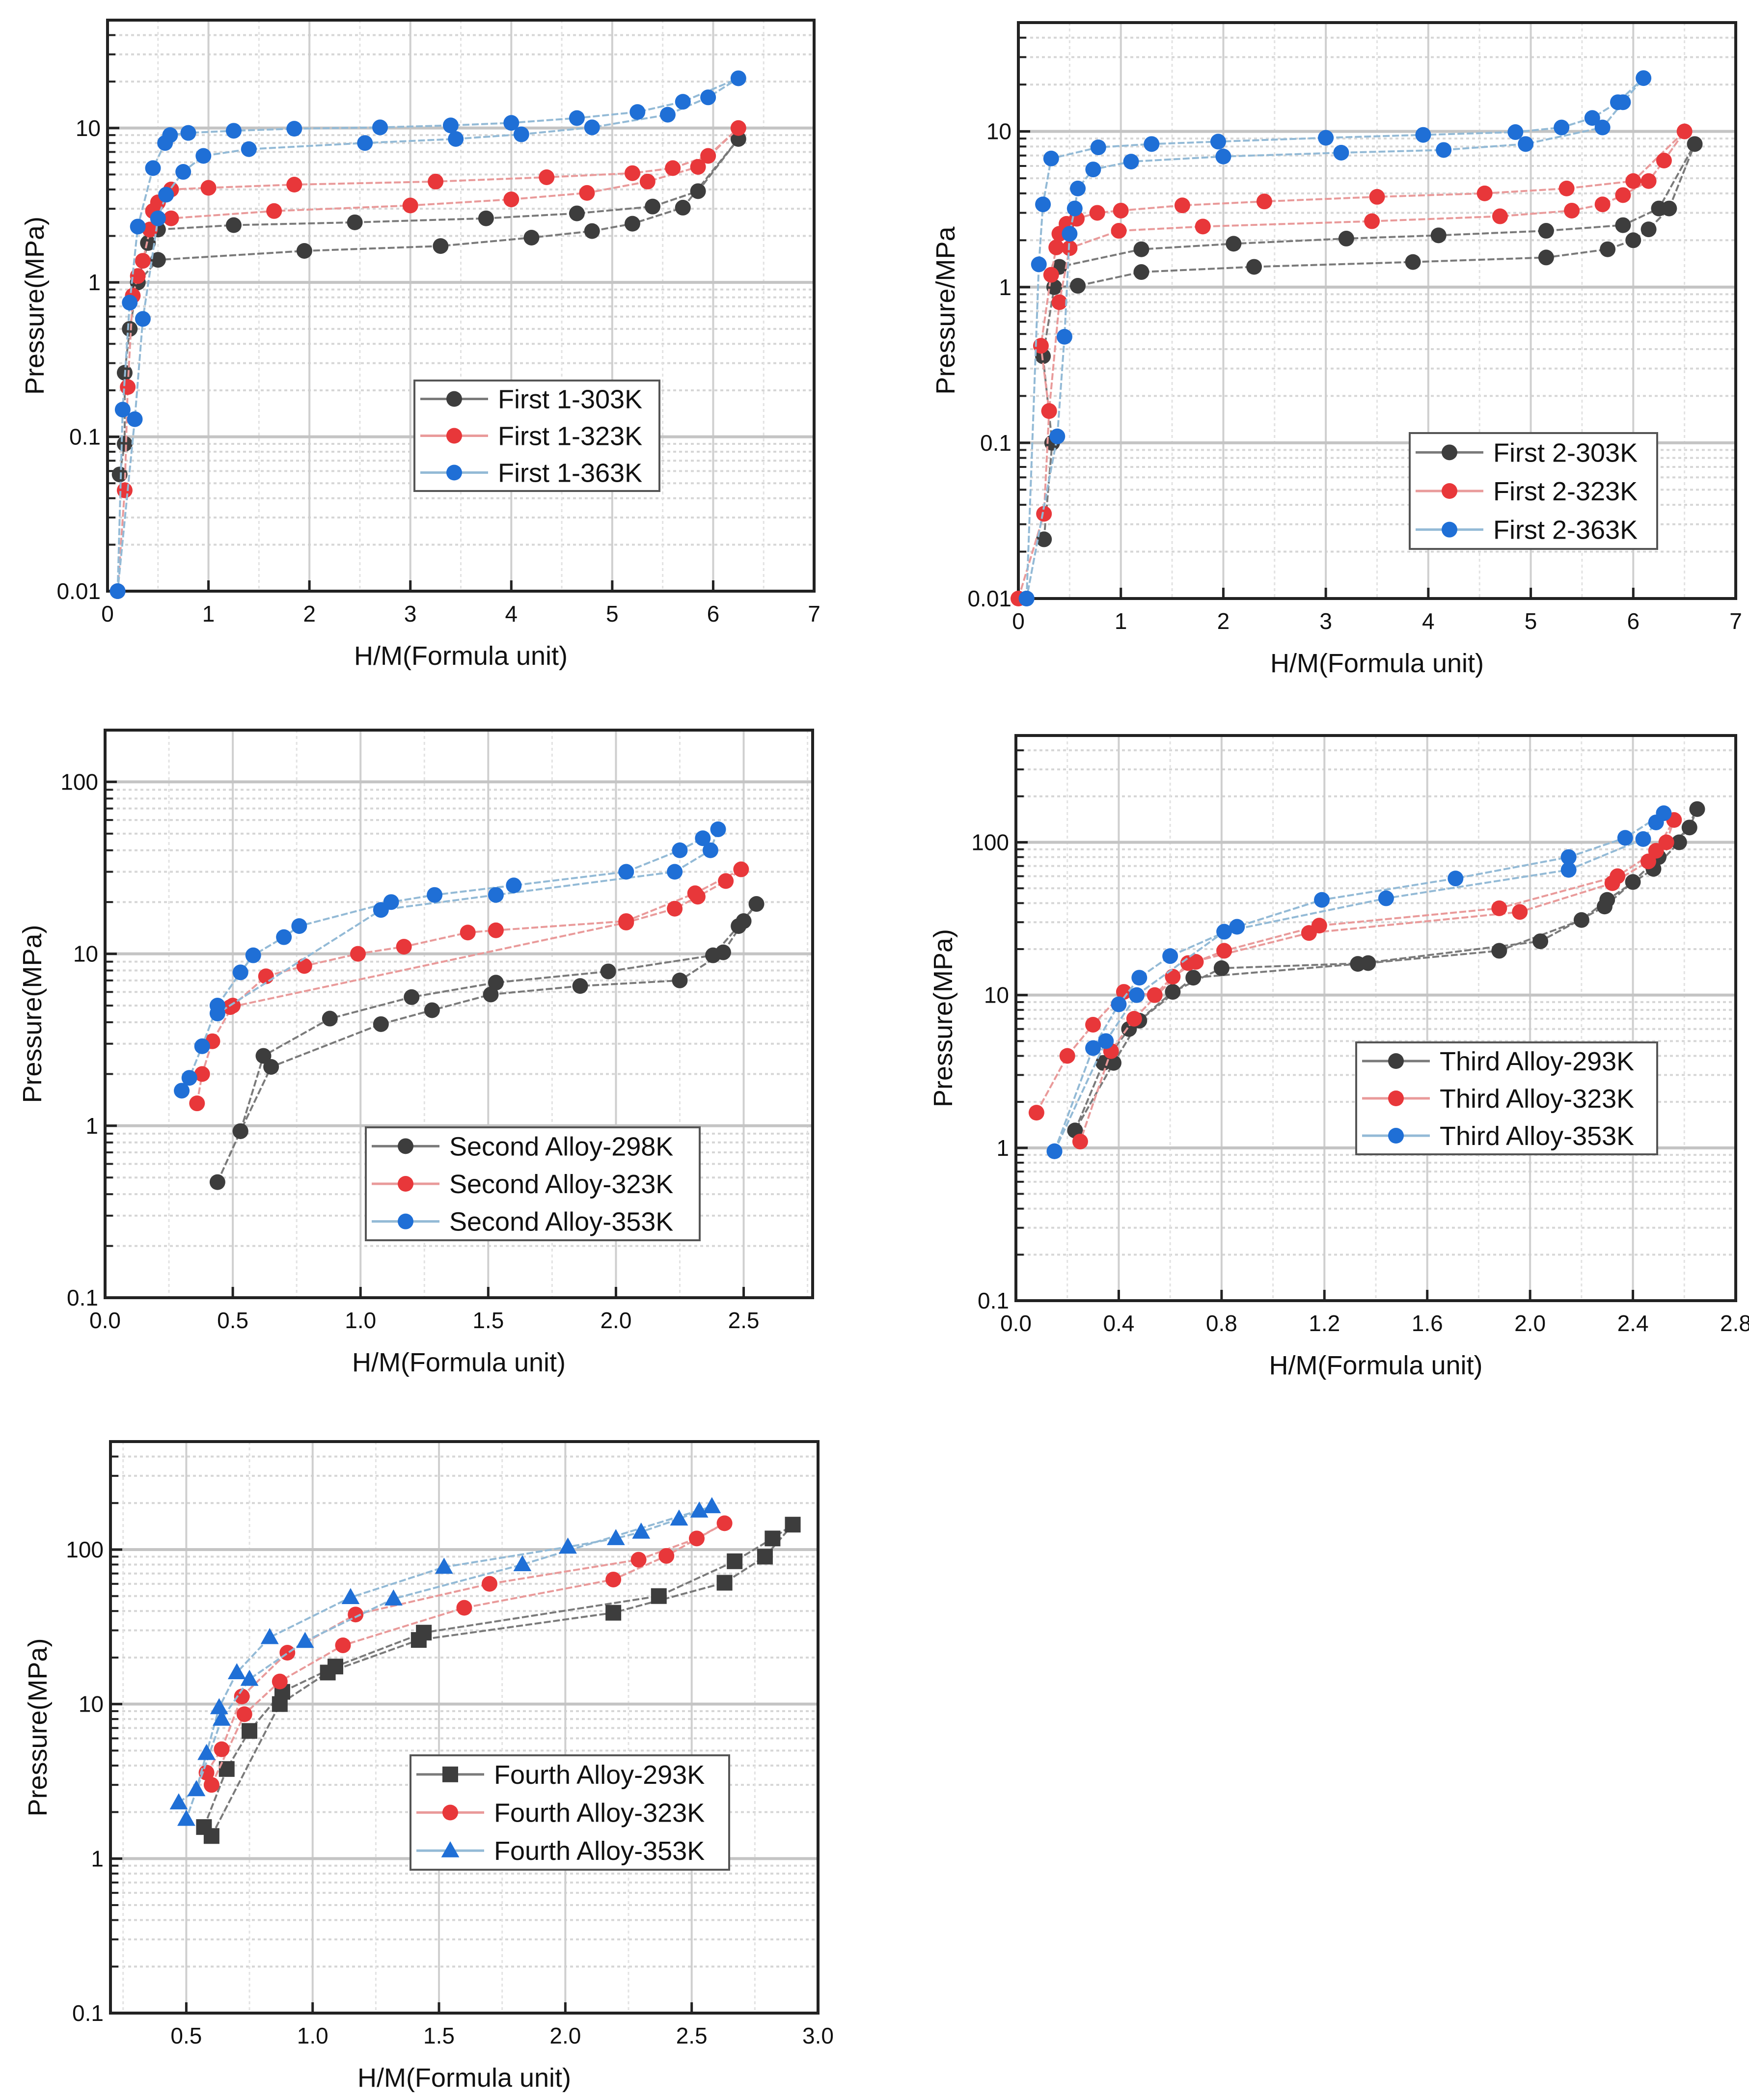 This screenshot has width=1749, height=2100. What do you see at coordinates (1565, 452) in the screenshot?
I see `legend-label: First 2-303K` at bounding box center [1565, 452].